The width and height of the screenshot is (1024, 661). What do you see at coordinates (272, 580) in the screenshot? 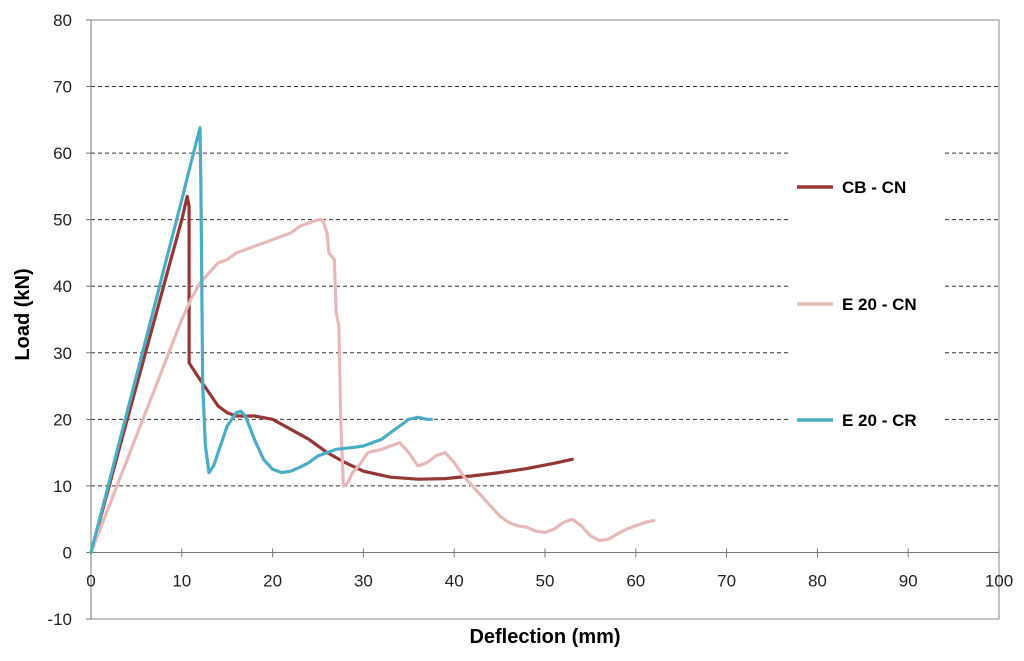
I see `x-tick-label: 20` at bounding box center [272, 580].